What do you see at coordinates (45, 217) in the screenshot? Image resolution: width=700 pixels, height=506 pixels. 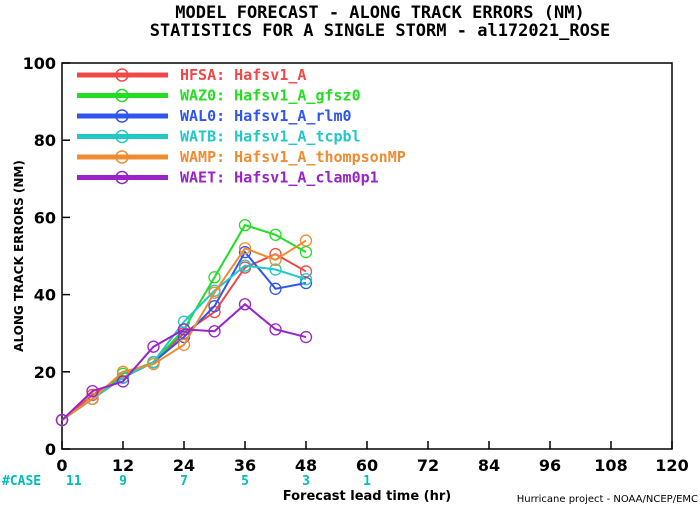 I see `y-tick-label: 60` at bounding box center [45, 217].